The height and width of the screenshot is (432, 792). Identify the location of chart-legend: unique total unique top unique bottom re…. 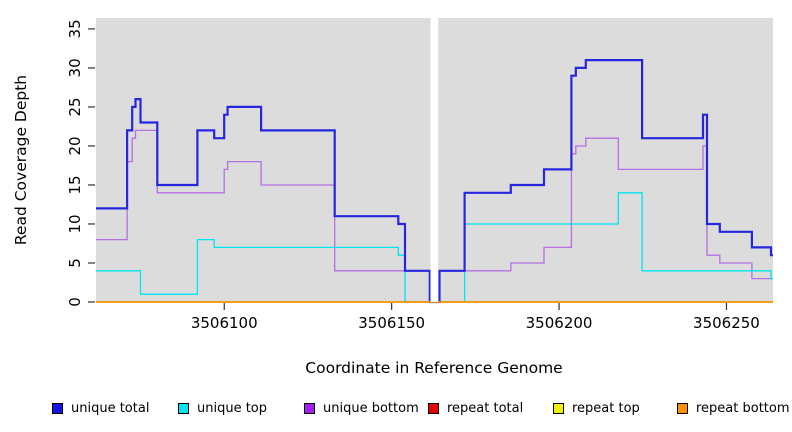
(396, 408).